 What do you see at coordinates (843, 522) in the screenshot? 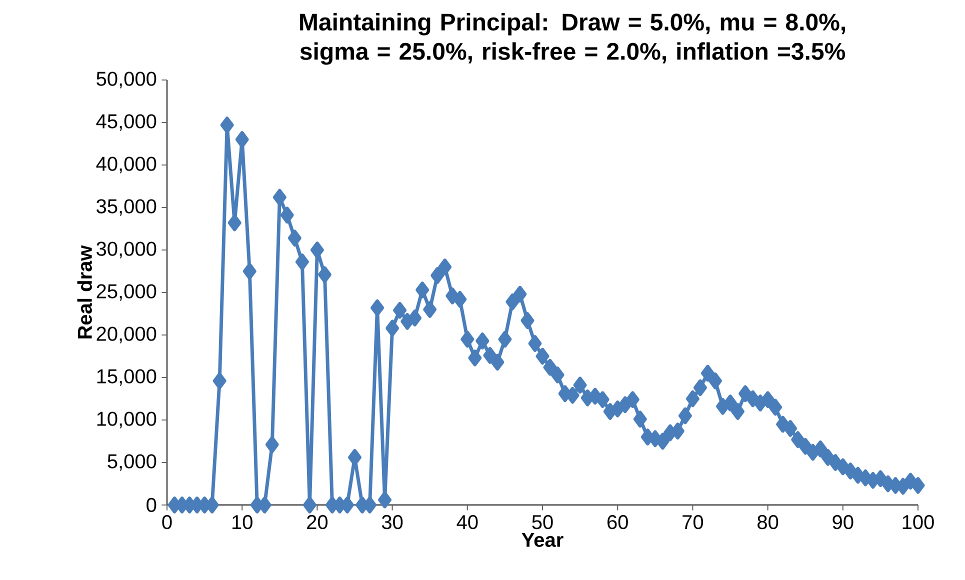
I see `x-tick-label: 90` at bounding box center [843, 522].